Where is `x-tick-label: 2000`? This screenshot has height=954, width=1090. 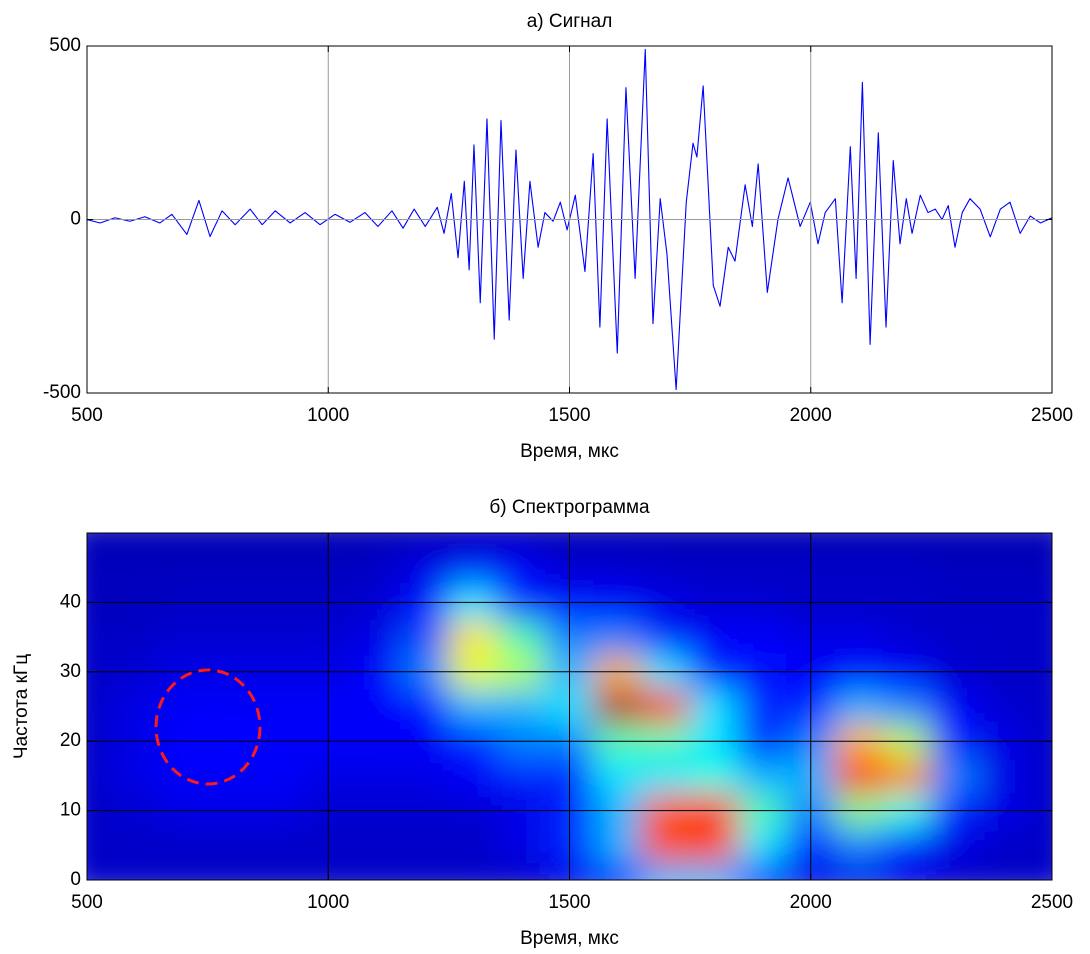
x-tick-label: 2000 is located at coordinates (811, 902).